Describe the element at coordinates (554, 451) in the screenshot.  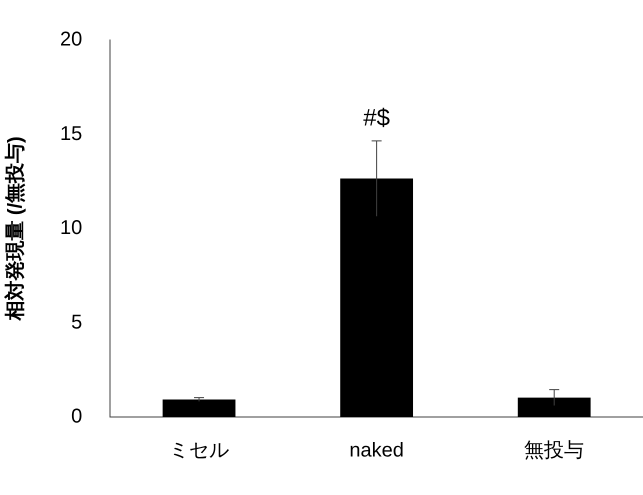
I see `x-tick-label: 無投与` at that location.